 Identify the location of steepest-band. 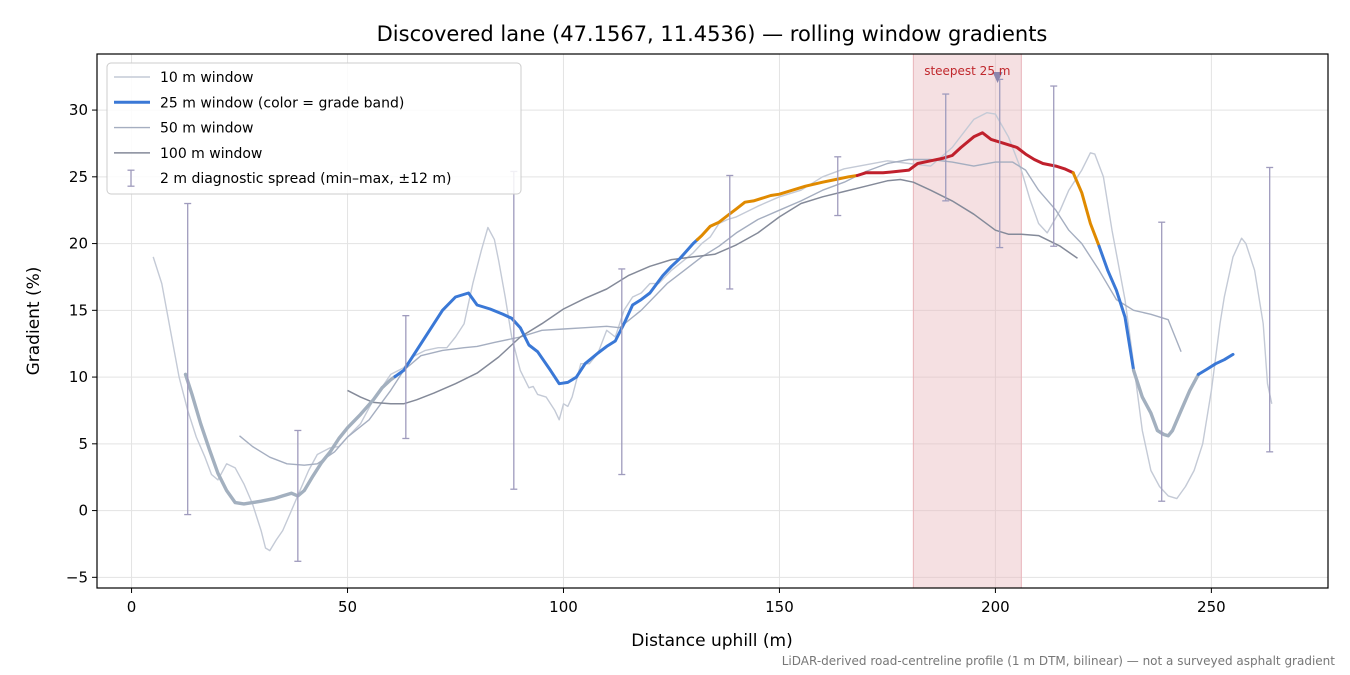
(967, 321).